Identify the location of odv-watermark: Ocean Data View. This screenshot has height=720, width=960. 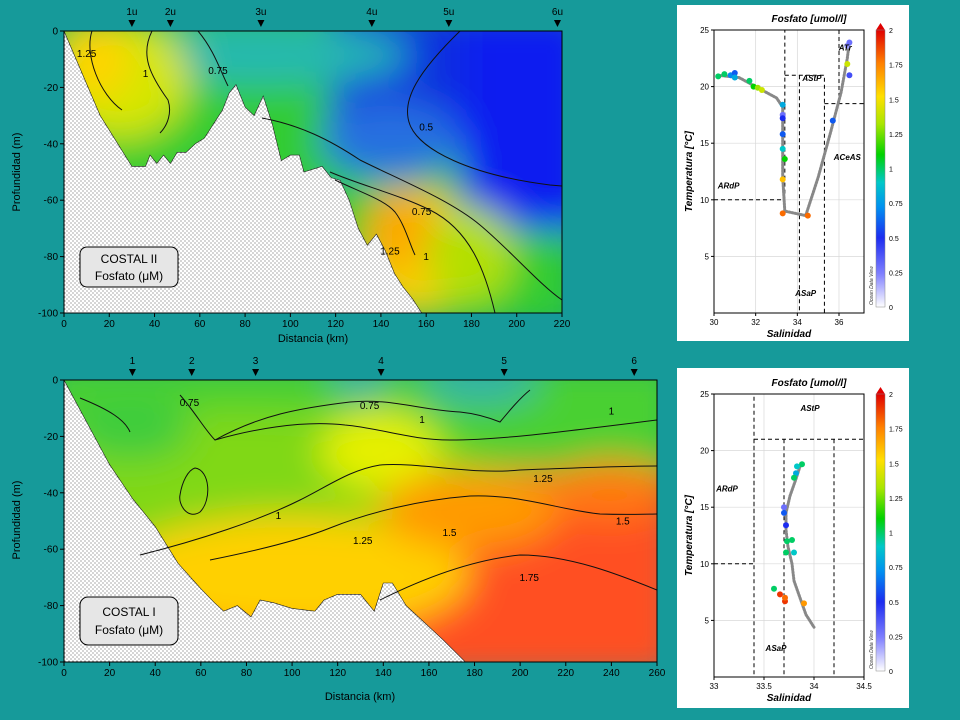
(872, 649).